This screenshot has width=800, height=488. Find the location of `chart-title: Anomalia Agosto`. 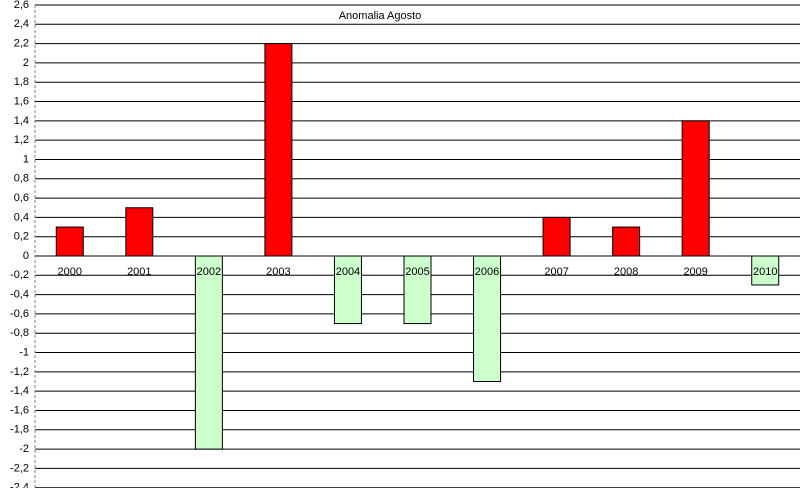

chart-title: Anomalia Agosto is located at coordinates (380, 16).